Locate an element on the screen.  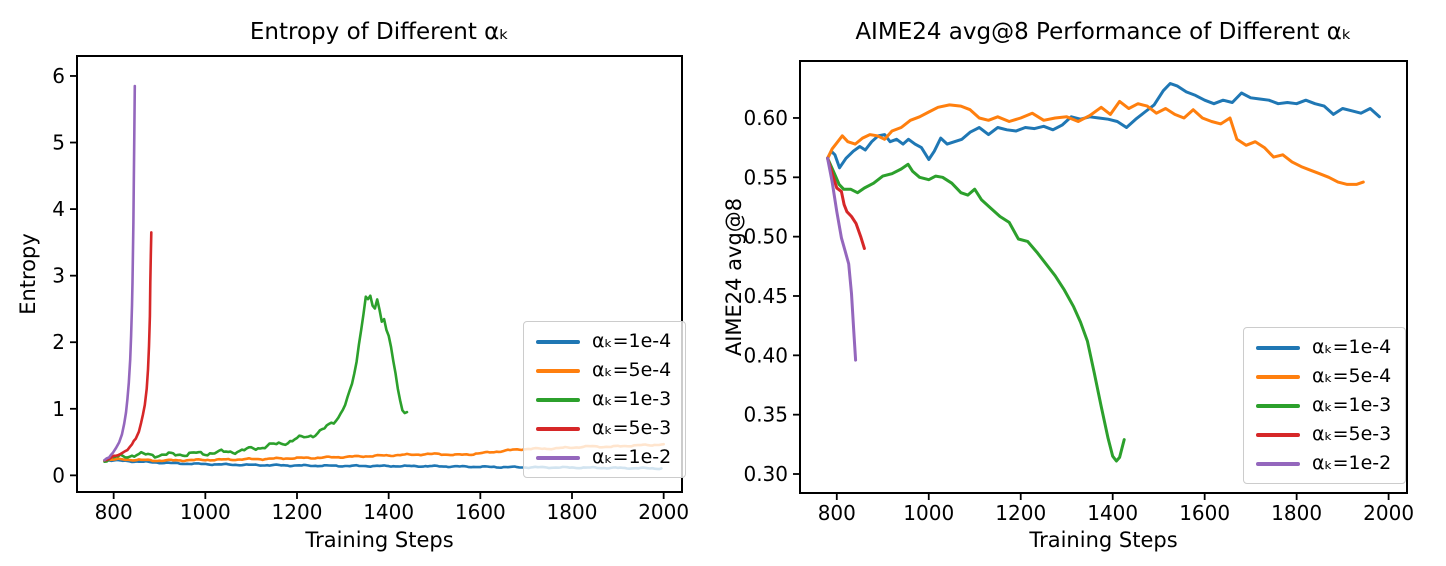
chart2-legend: αₖ=1e-4 αₖ=5e-4 αₖ=1e-3 αₖ=5e-3 αₖ=1e-2 is located at coordinates (1325, 405).